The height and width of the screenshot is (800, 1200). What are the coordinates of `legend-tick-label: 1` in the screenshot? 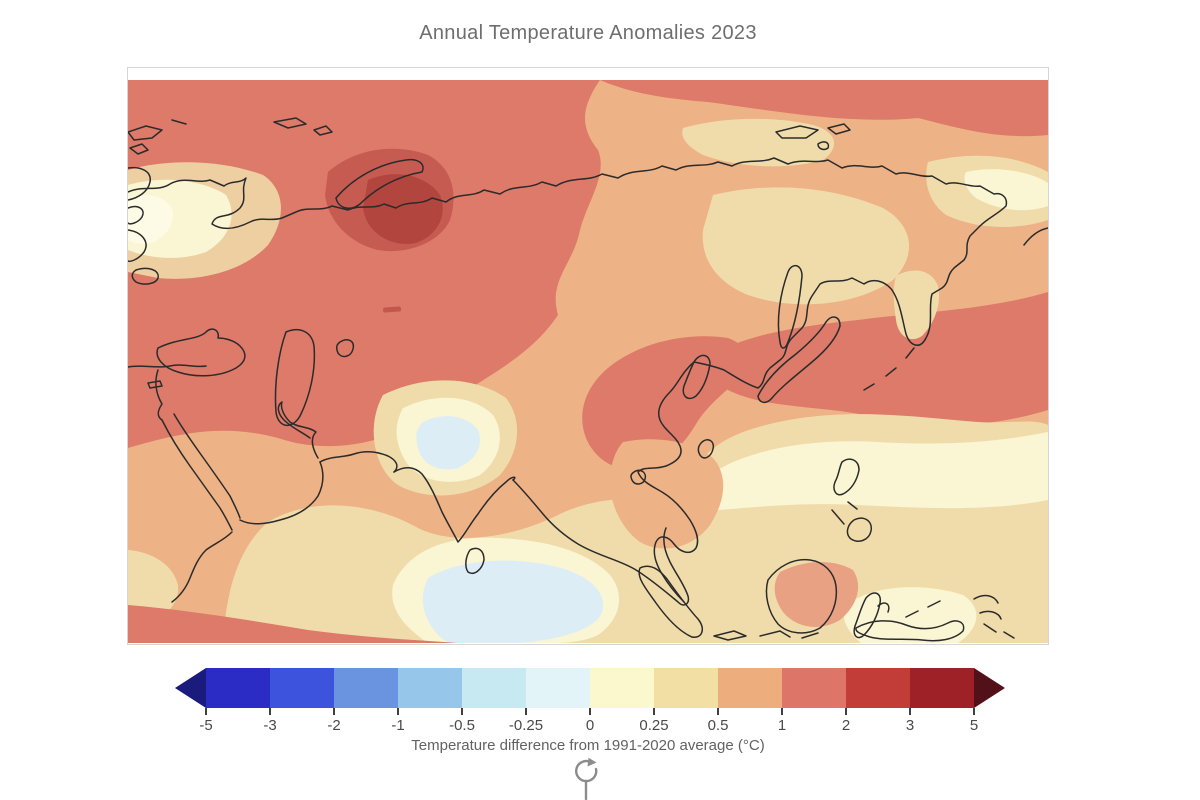 It's located at (782, 725).